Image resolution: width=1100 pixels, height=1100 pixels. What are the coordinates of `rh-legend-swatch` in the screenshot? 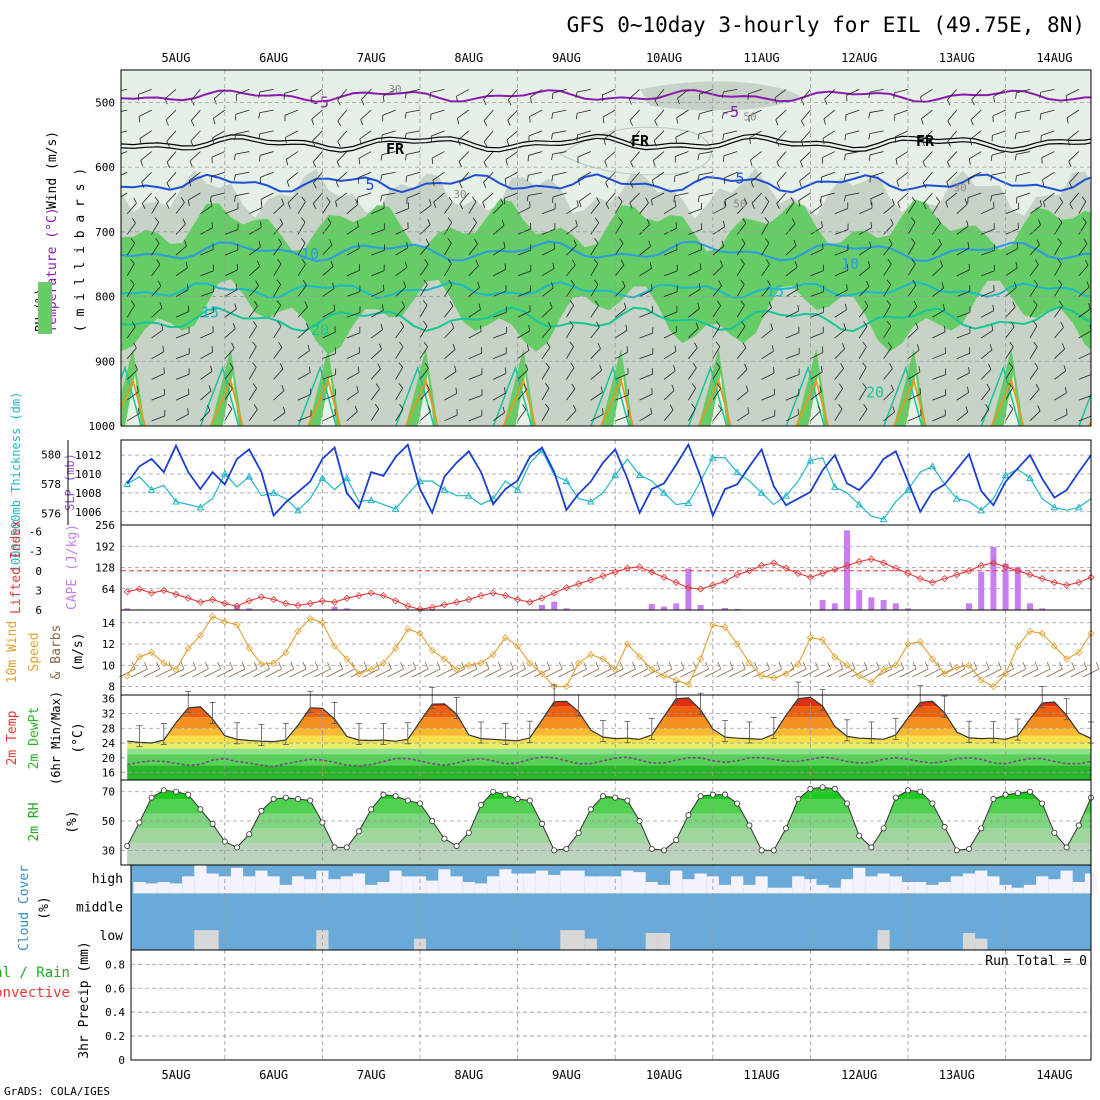 It's located at (45, 308).